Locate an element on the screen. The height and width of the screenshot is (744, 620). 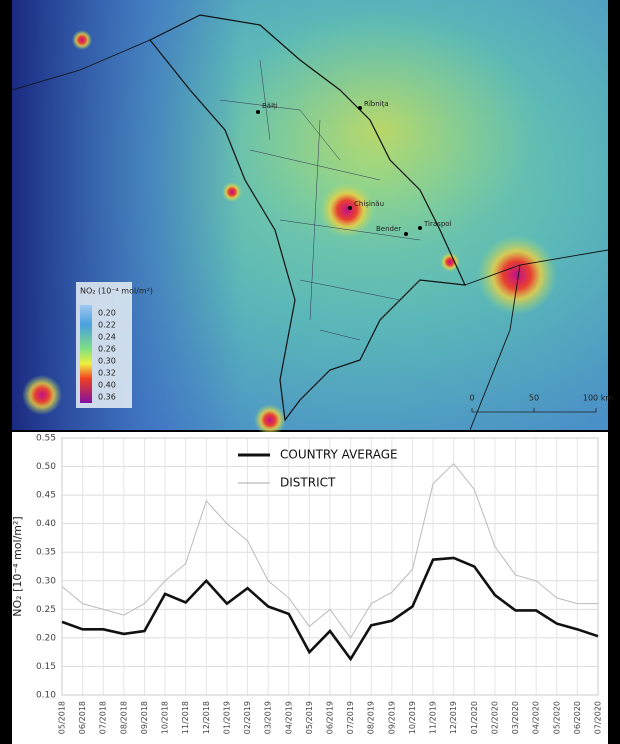
x-tick-label: 10/2018 is located at coordinates (165, 717).